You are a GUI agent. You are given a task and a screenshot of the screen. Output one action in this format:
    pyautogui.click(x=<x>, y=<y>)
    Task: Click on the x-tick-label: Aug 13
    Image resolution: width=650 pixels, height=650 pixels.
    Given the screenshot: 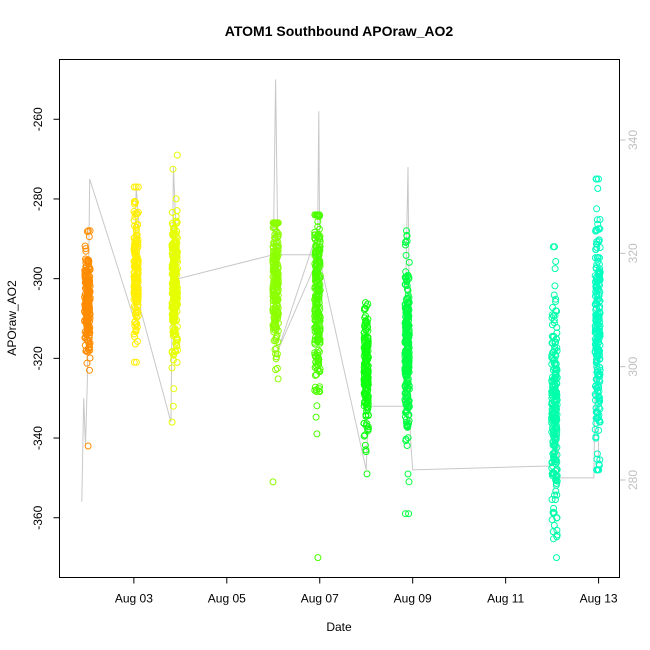 What is the action you would take?
    pyautogui.click(x=599, y=599)
    